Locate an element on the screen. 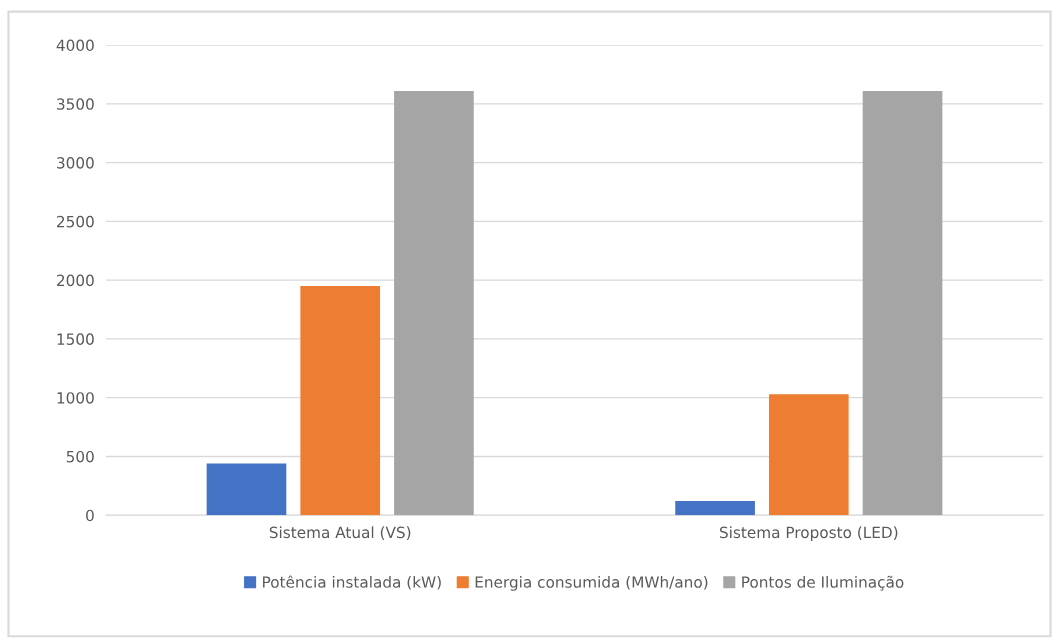 The height and width of the screenshot is (644, 1059). x-tick-label: Sistema Proposto (LED) is located at coordinates (808, 534).